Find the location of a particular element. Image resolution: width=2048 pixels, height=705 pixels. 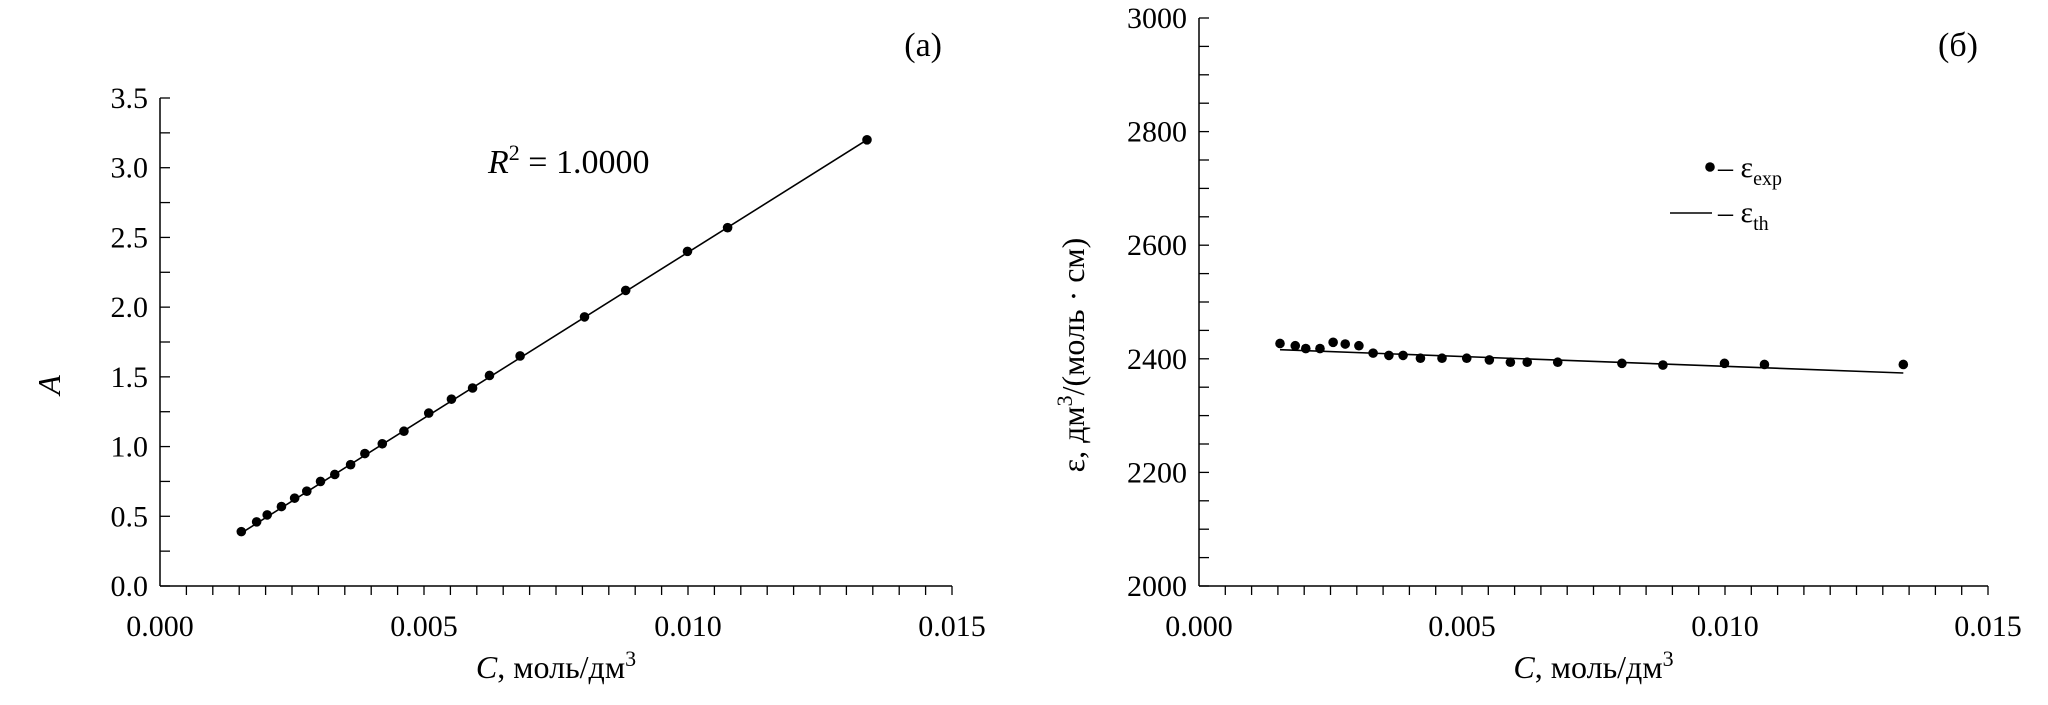

legend-label-exp: – εexp is located at coordinates (1749, 170).